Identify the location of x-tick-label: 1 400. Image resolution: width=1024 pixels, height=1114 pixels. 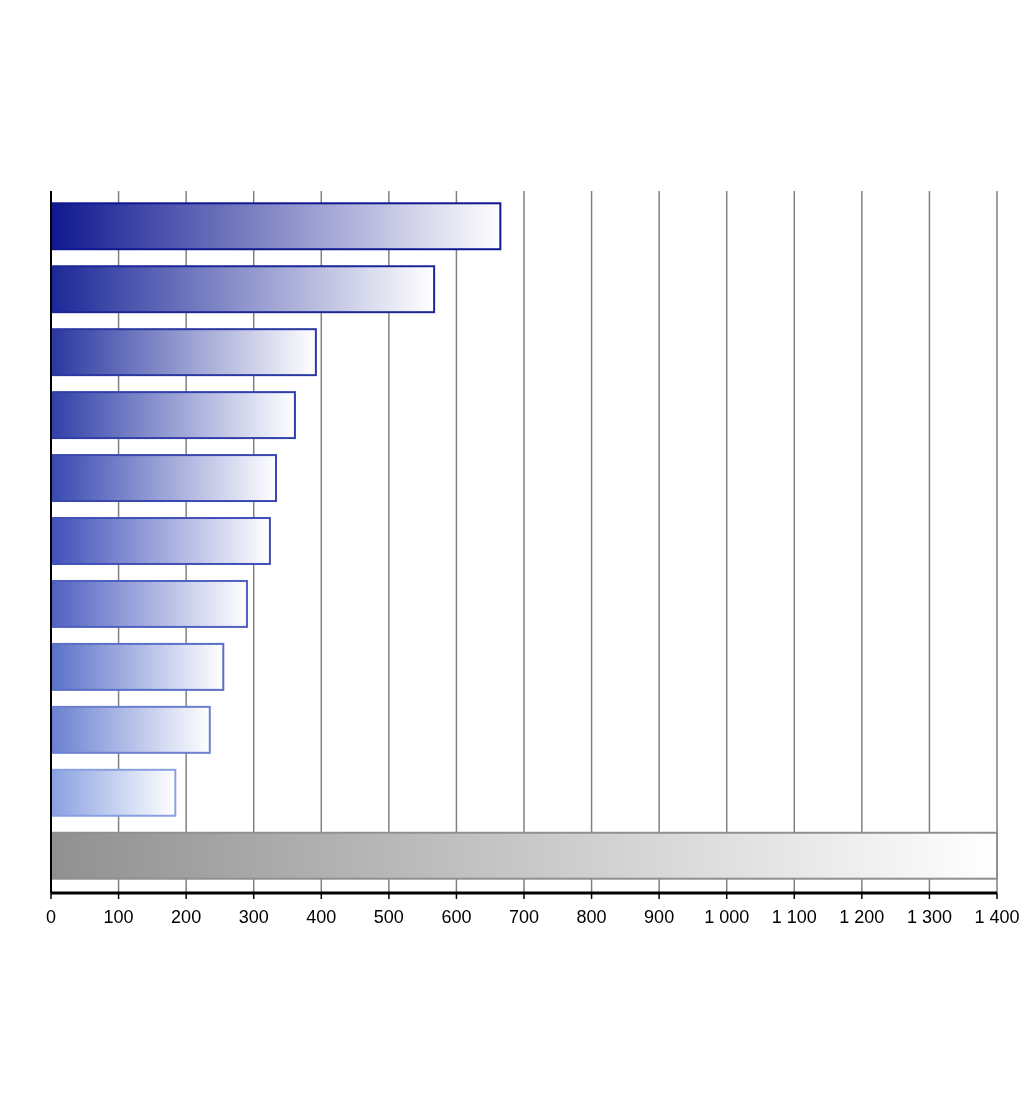
(997, 917).